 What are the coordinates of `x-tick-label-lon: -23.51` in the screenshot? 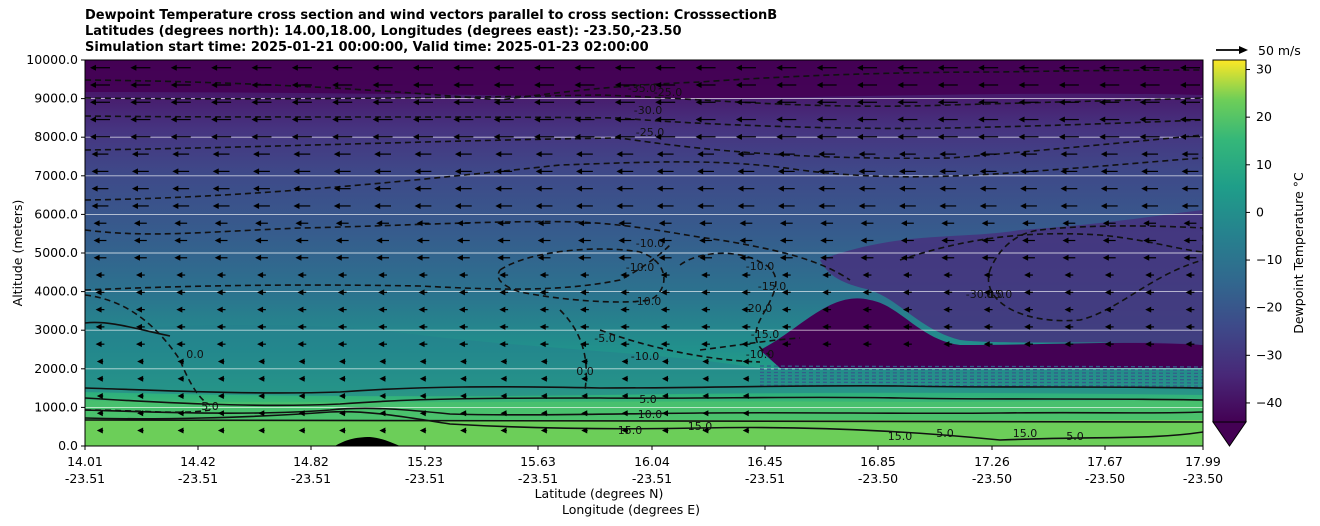 It's located at (311, 478).